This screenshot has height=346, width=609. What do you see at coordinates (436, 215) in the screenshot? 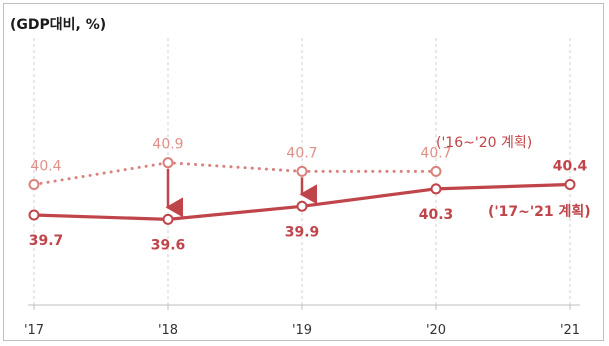
I see `data-label: 40.3` at bounding box center [436, 215].